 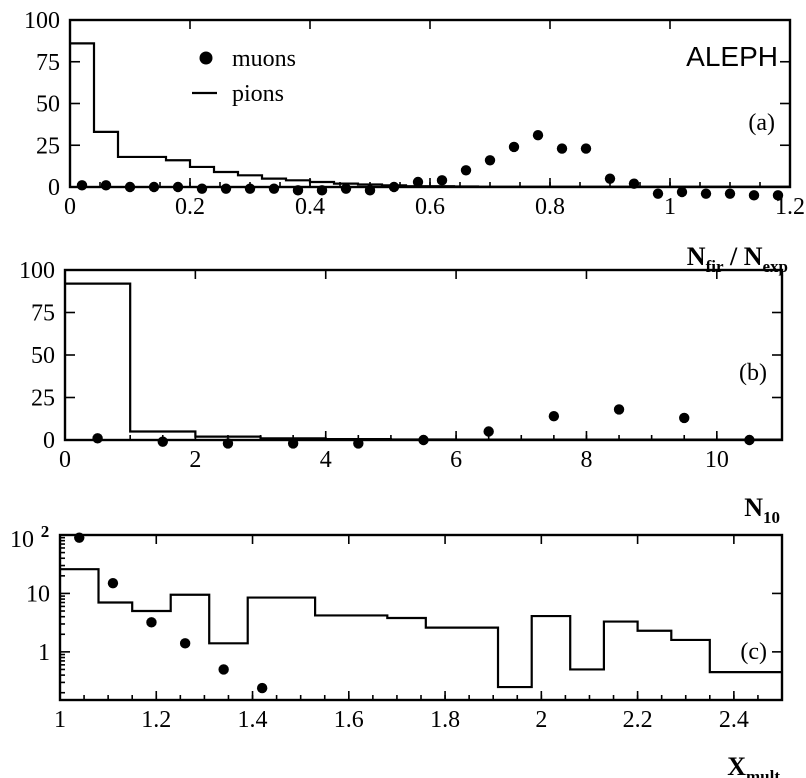 I want to click on x-tick-label: 1.2, so click(x=156, y=720).